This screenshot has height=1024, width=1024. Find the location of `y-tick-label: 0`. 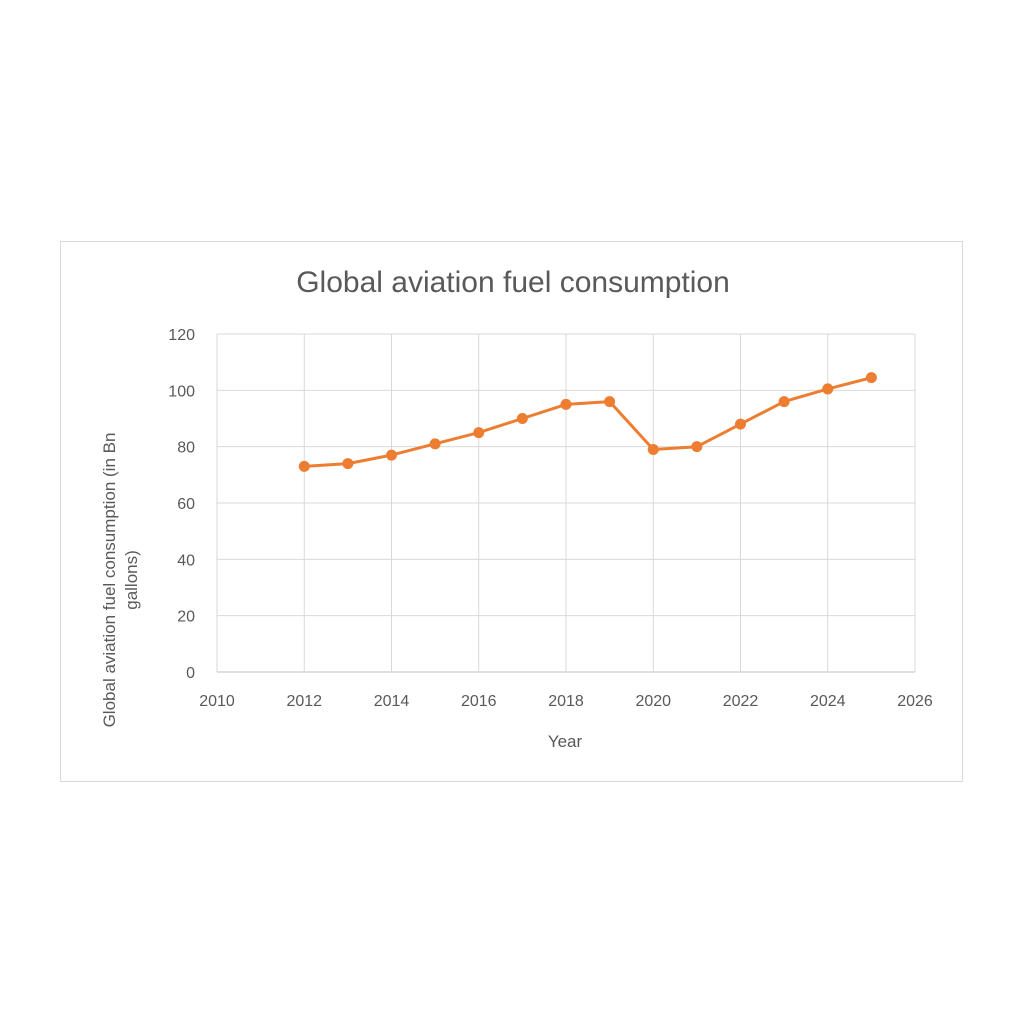

y-tick-label: 0 is located at coordinates (190, 673).